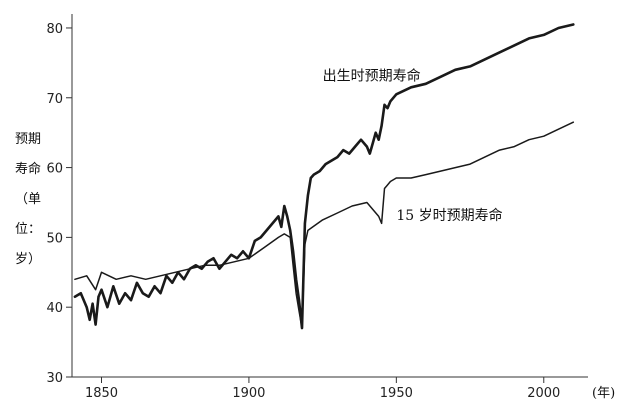 The width and height of the screenshot is (628, 408). I want to click on y-tick-label: 70, so click(54, 99).